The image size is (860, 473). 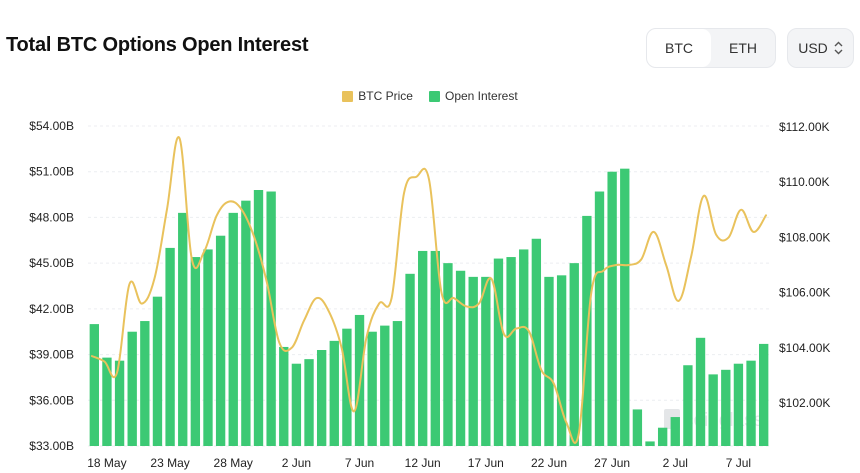 I want to click on x-tick-label: 2 Jul, so click(x=675, y=463).